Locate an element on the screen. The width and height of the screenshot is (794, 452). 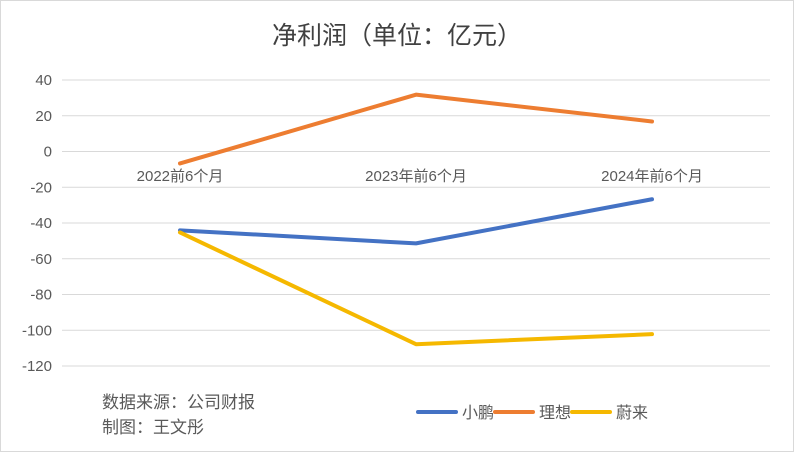
chart-title: 净利润（单位：亿元） is located at coordinates (397, 35).